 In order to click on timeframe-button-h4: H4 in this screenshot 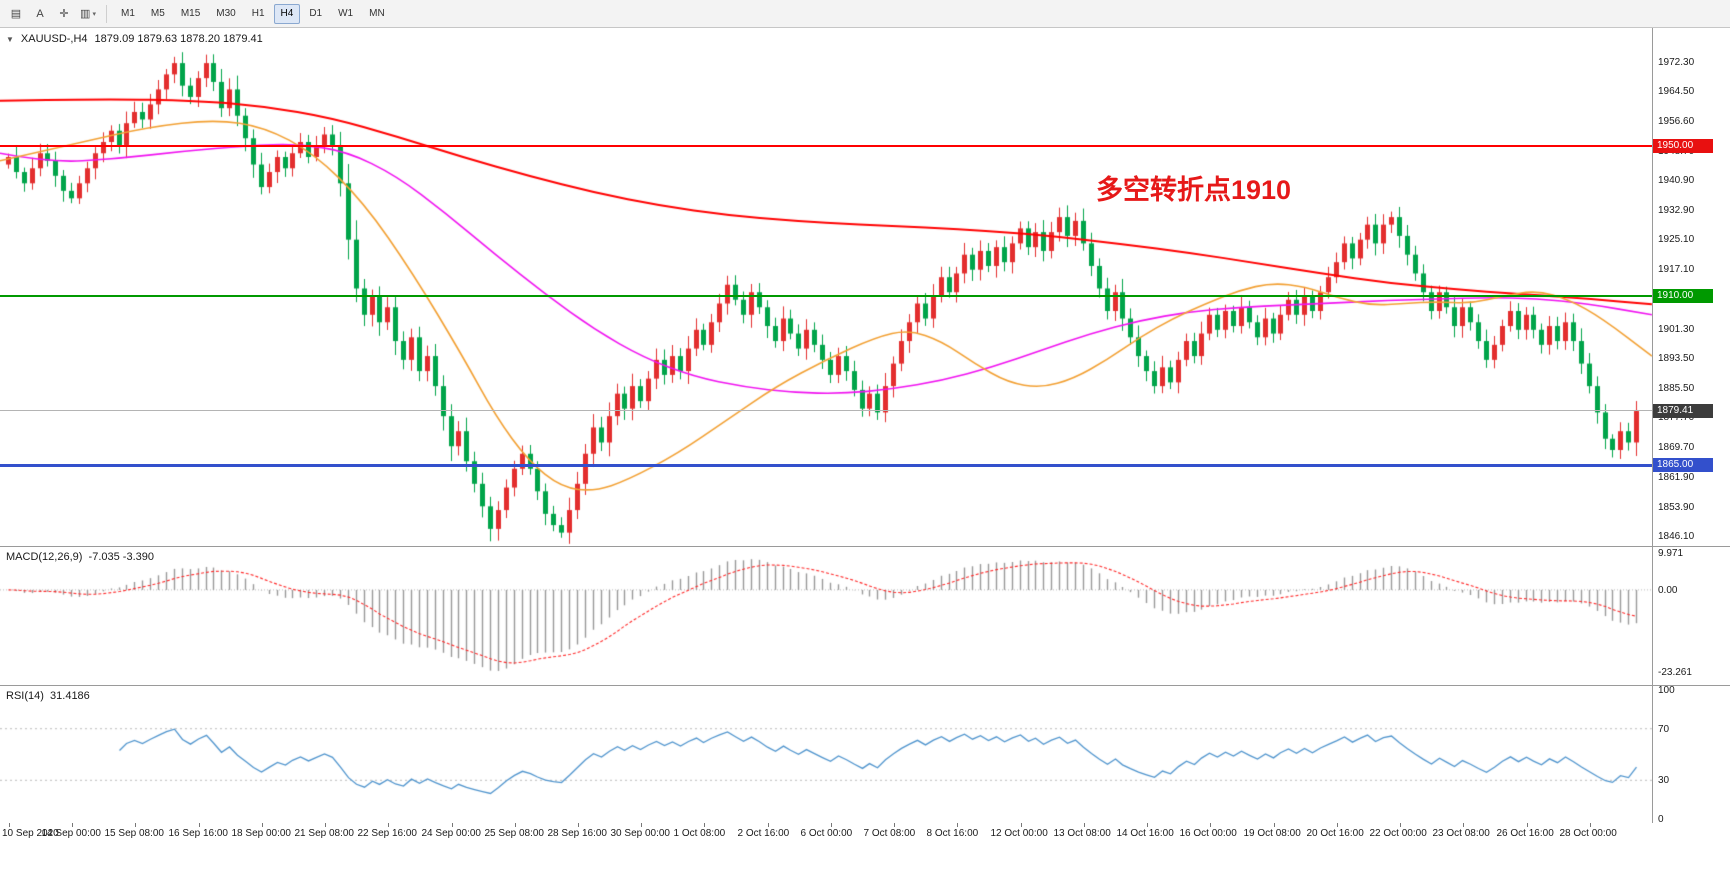, I will do `click(287, 13)`.